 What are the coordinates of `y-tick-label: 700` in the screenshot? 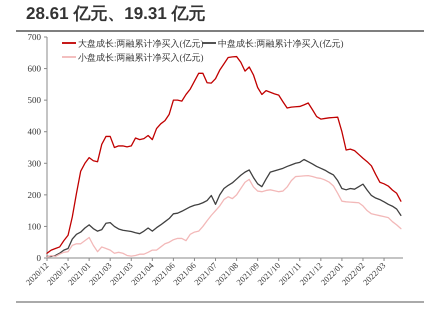 It's located at (35, 37).